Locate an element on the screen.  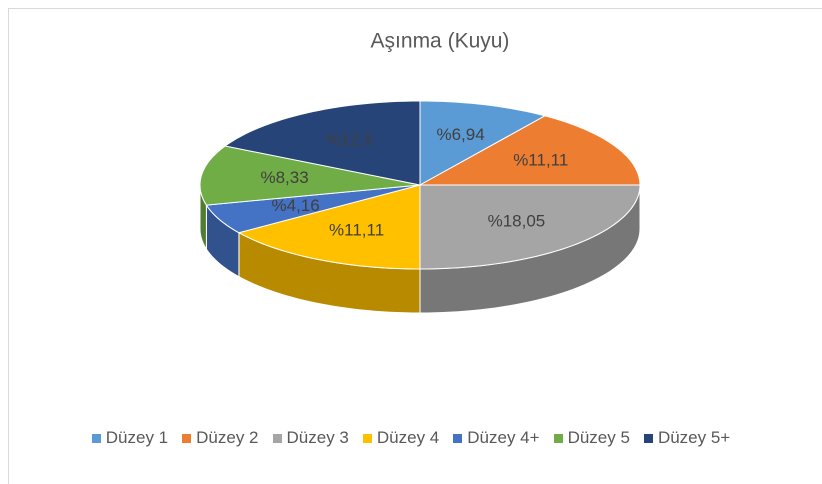
legend-item: Düzey 5 is located at coordinates (591, 438).